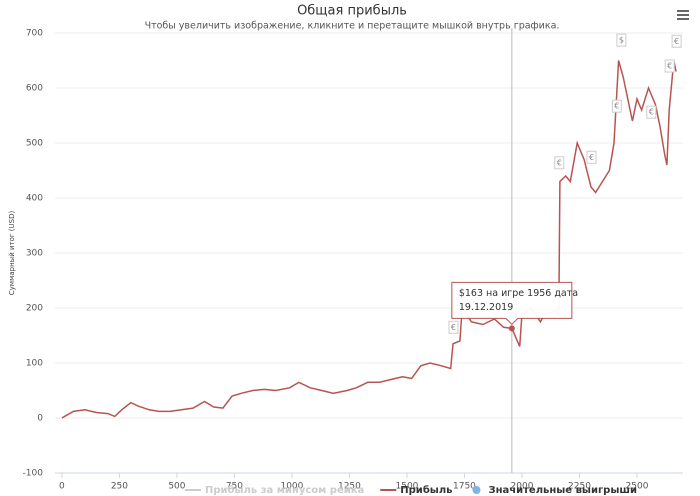 This screenshot has height=496, width=700. I want to click on y-axis-label: Суммарный итог (USD), so click(12, 253).